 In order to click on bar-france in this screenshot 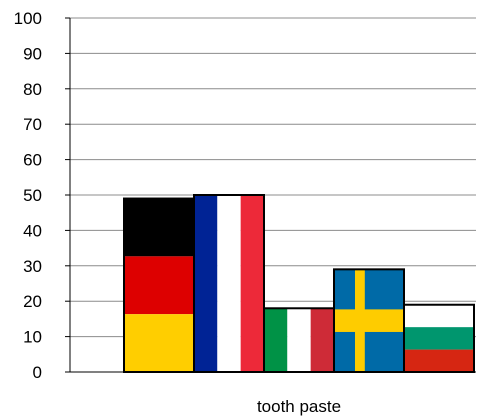, I will do `click(229, 283)`.